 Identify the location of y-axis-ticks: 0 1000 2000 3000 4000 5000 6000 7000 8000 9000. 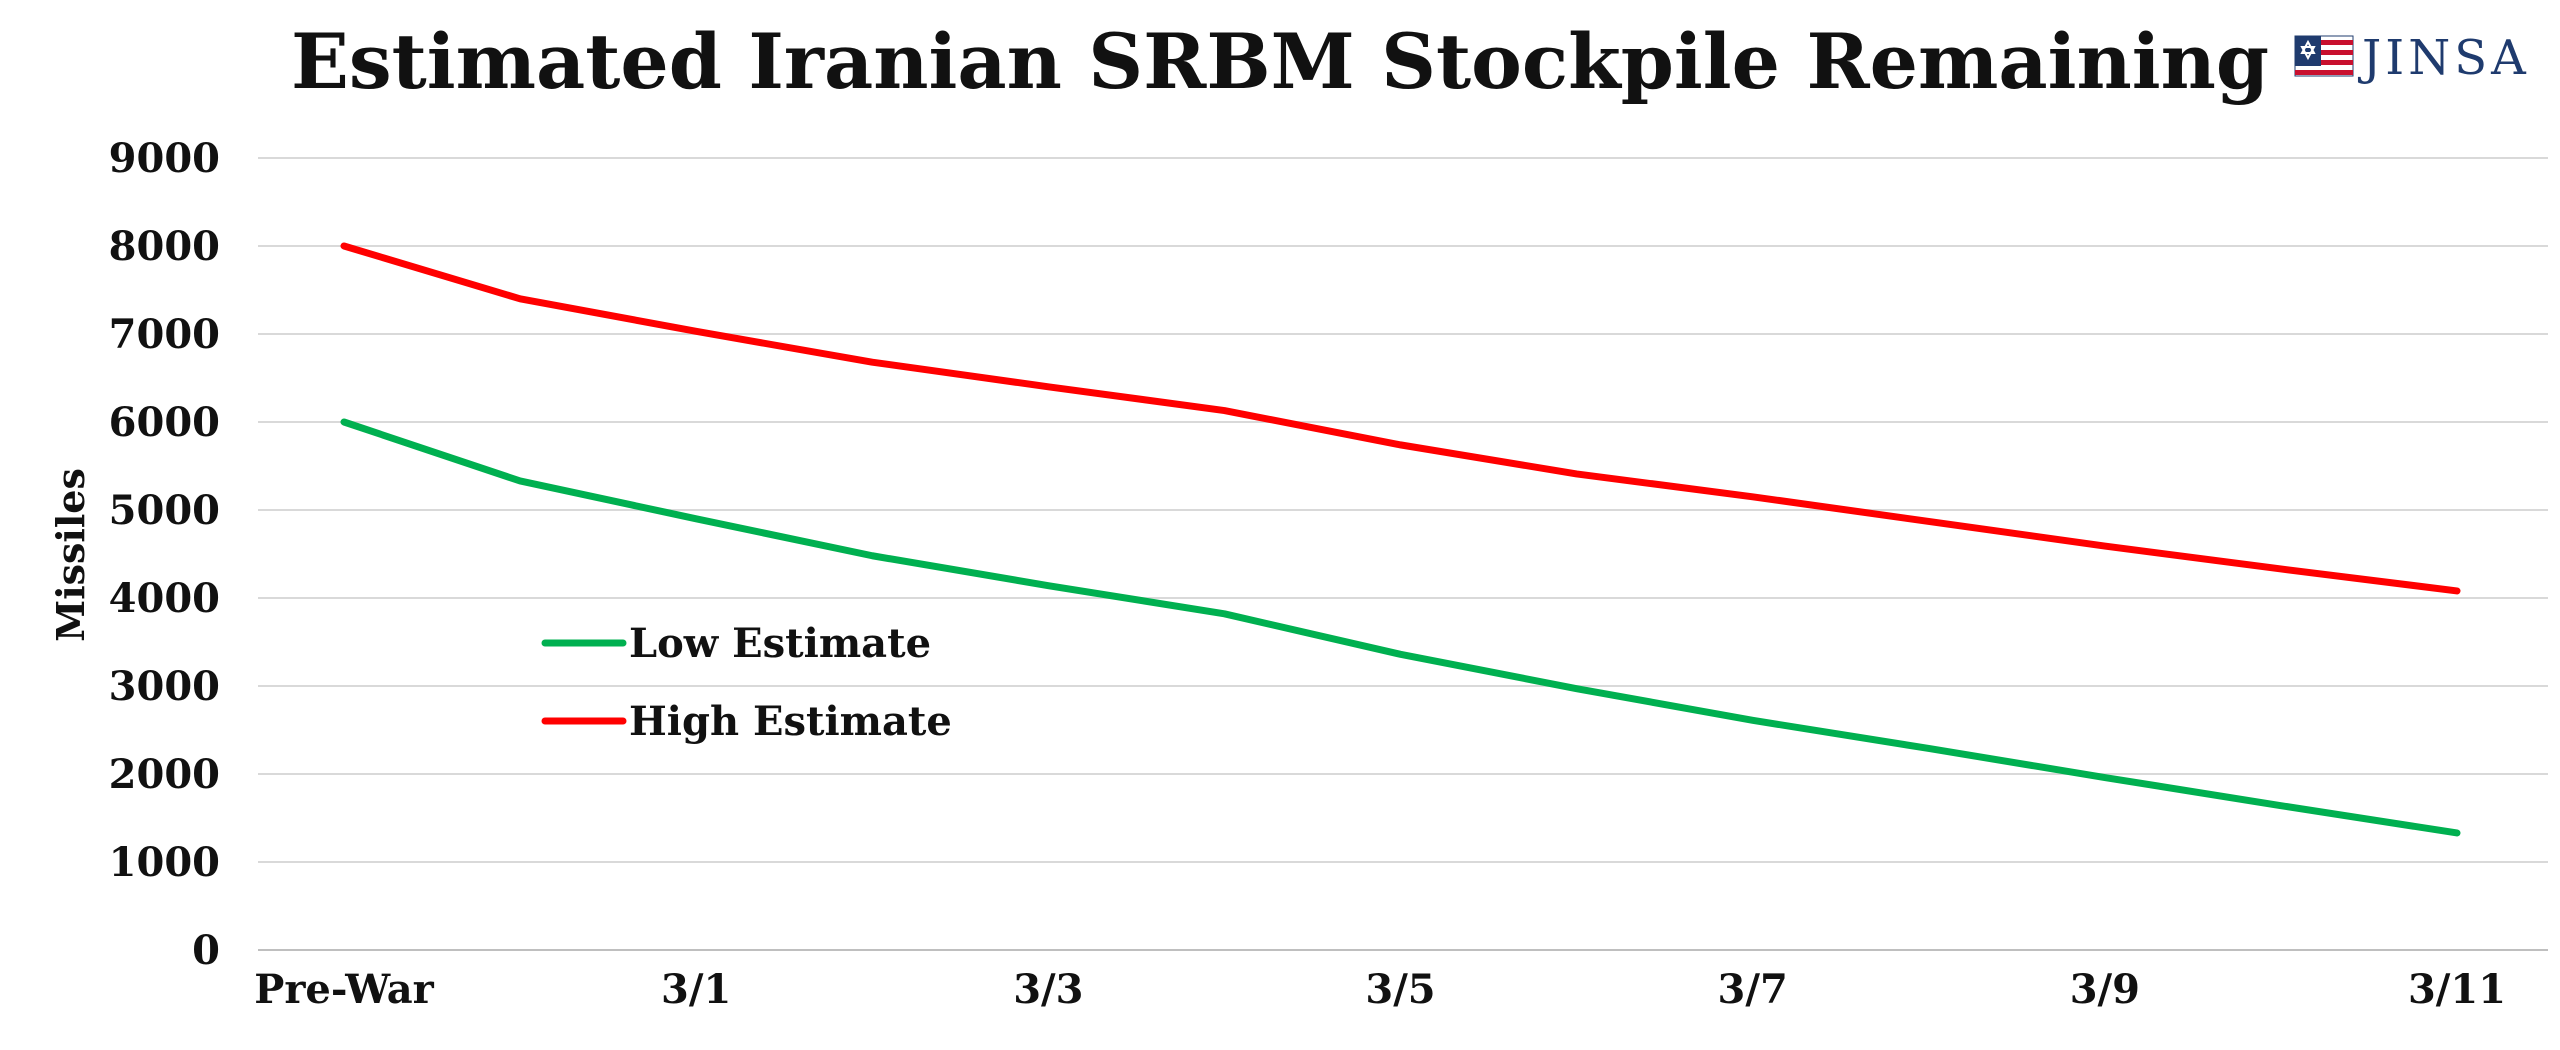
(164, 554).